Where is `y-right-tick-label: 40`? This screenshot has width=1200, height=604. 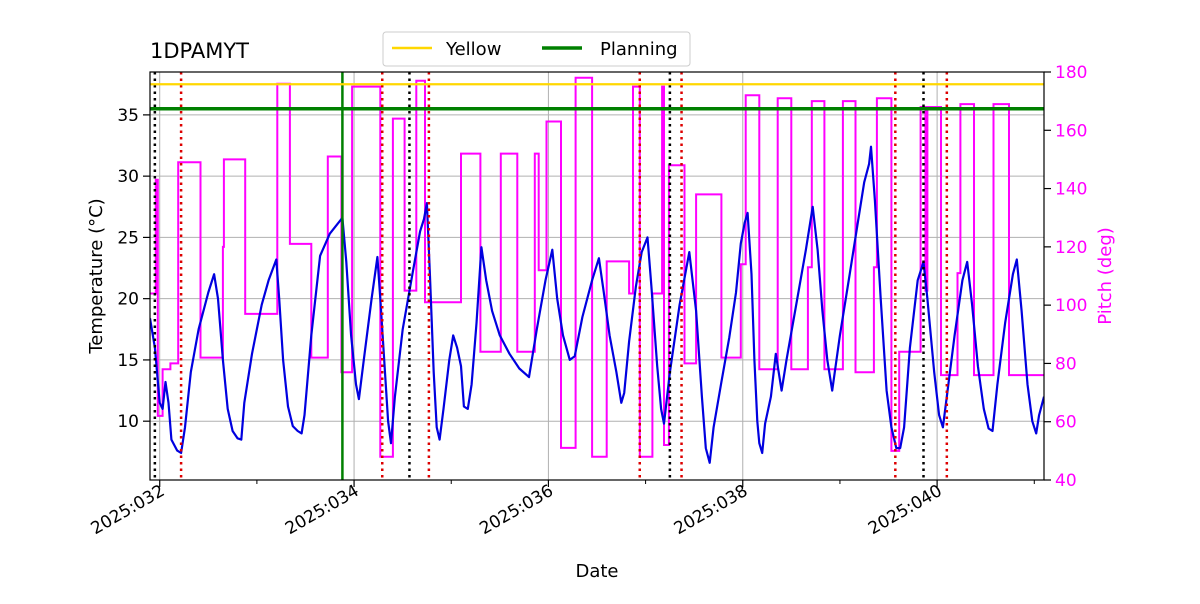 y-right-tick-label: 40 is located at coordinates (1066, 481).